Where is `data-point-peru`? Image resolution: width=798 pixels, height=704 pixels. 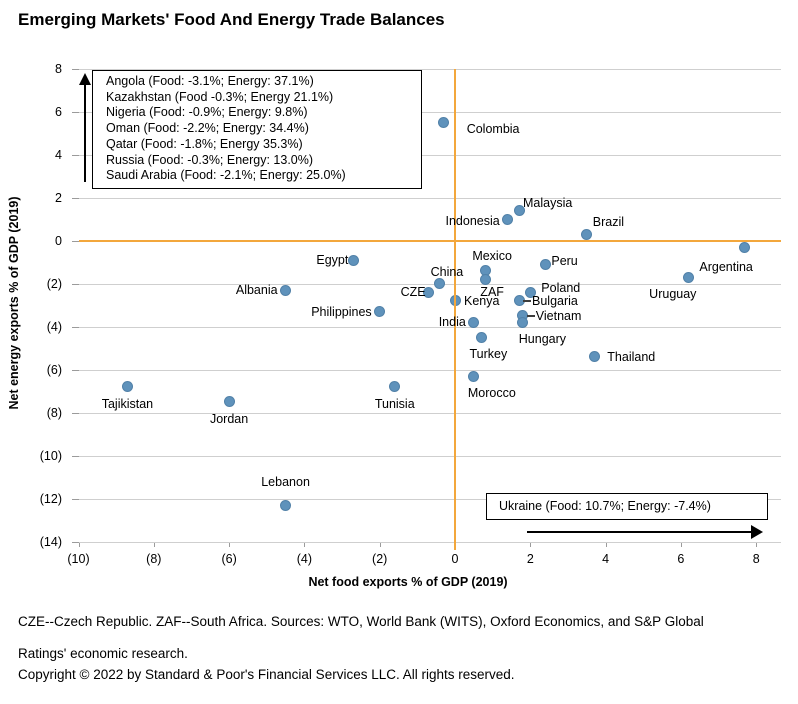 data-point-peru is located at coordinates (545, 264).